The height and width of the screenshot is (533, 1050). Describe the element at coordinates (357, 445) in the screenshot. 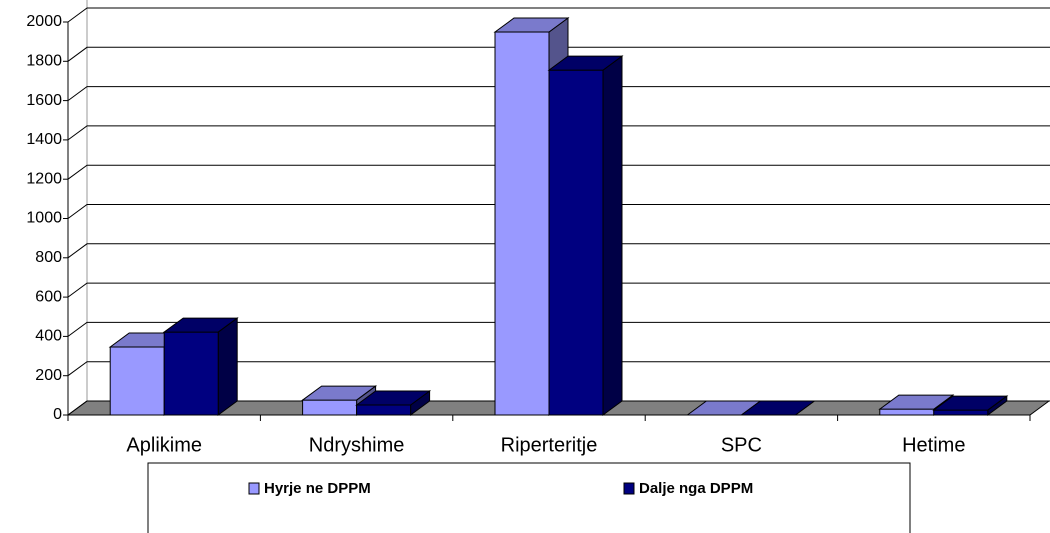

I see `x-tick-label: Ndryshime` at that location.